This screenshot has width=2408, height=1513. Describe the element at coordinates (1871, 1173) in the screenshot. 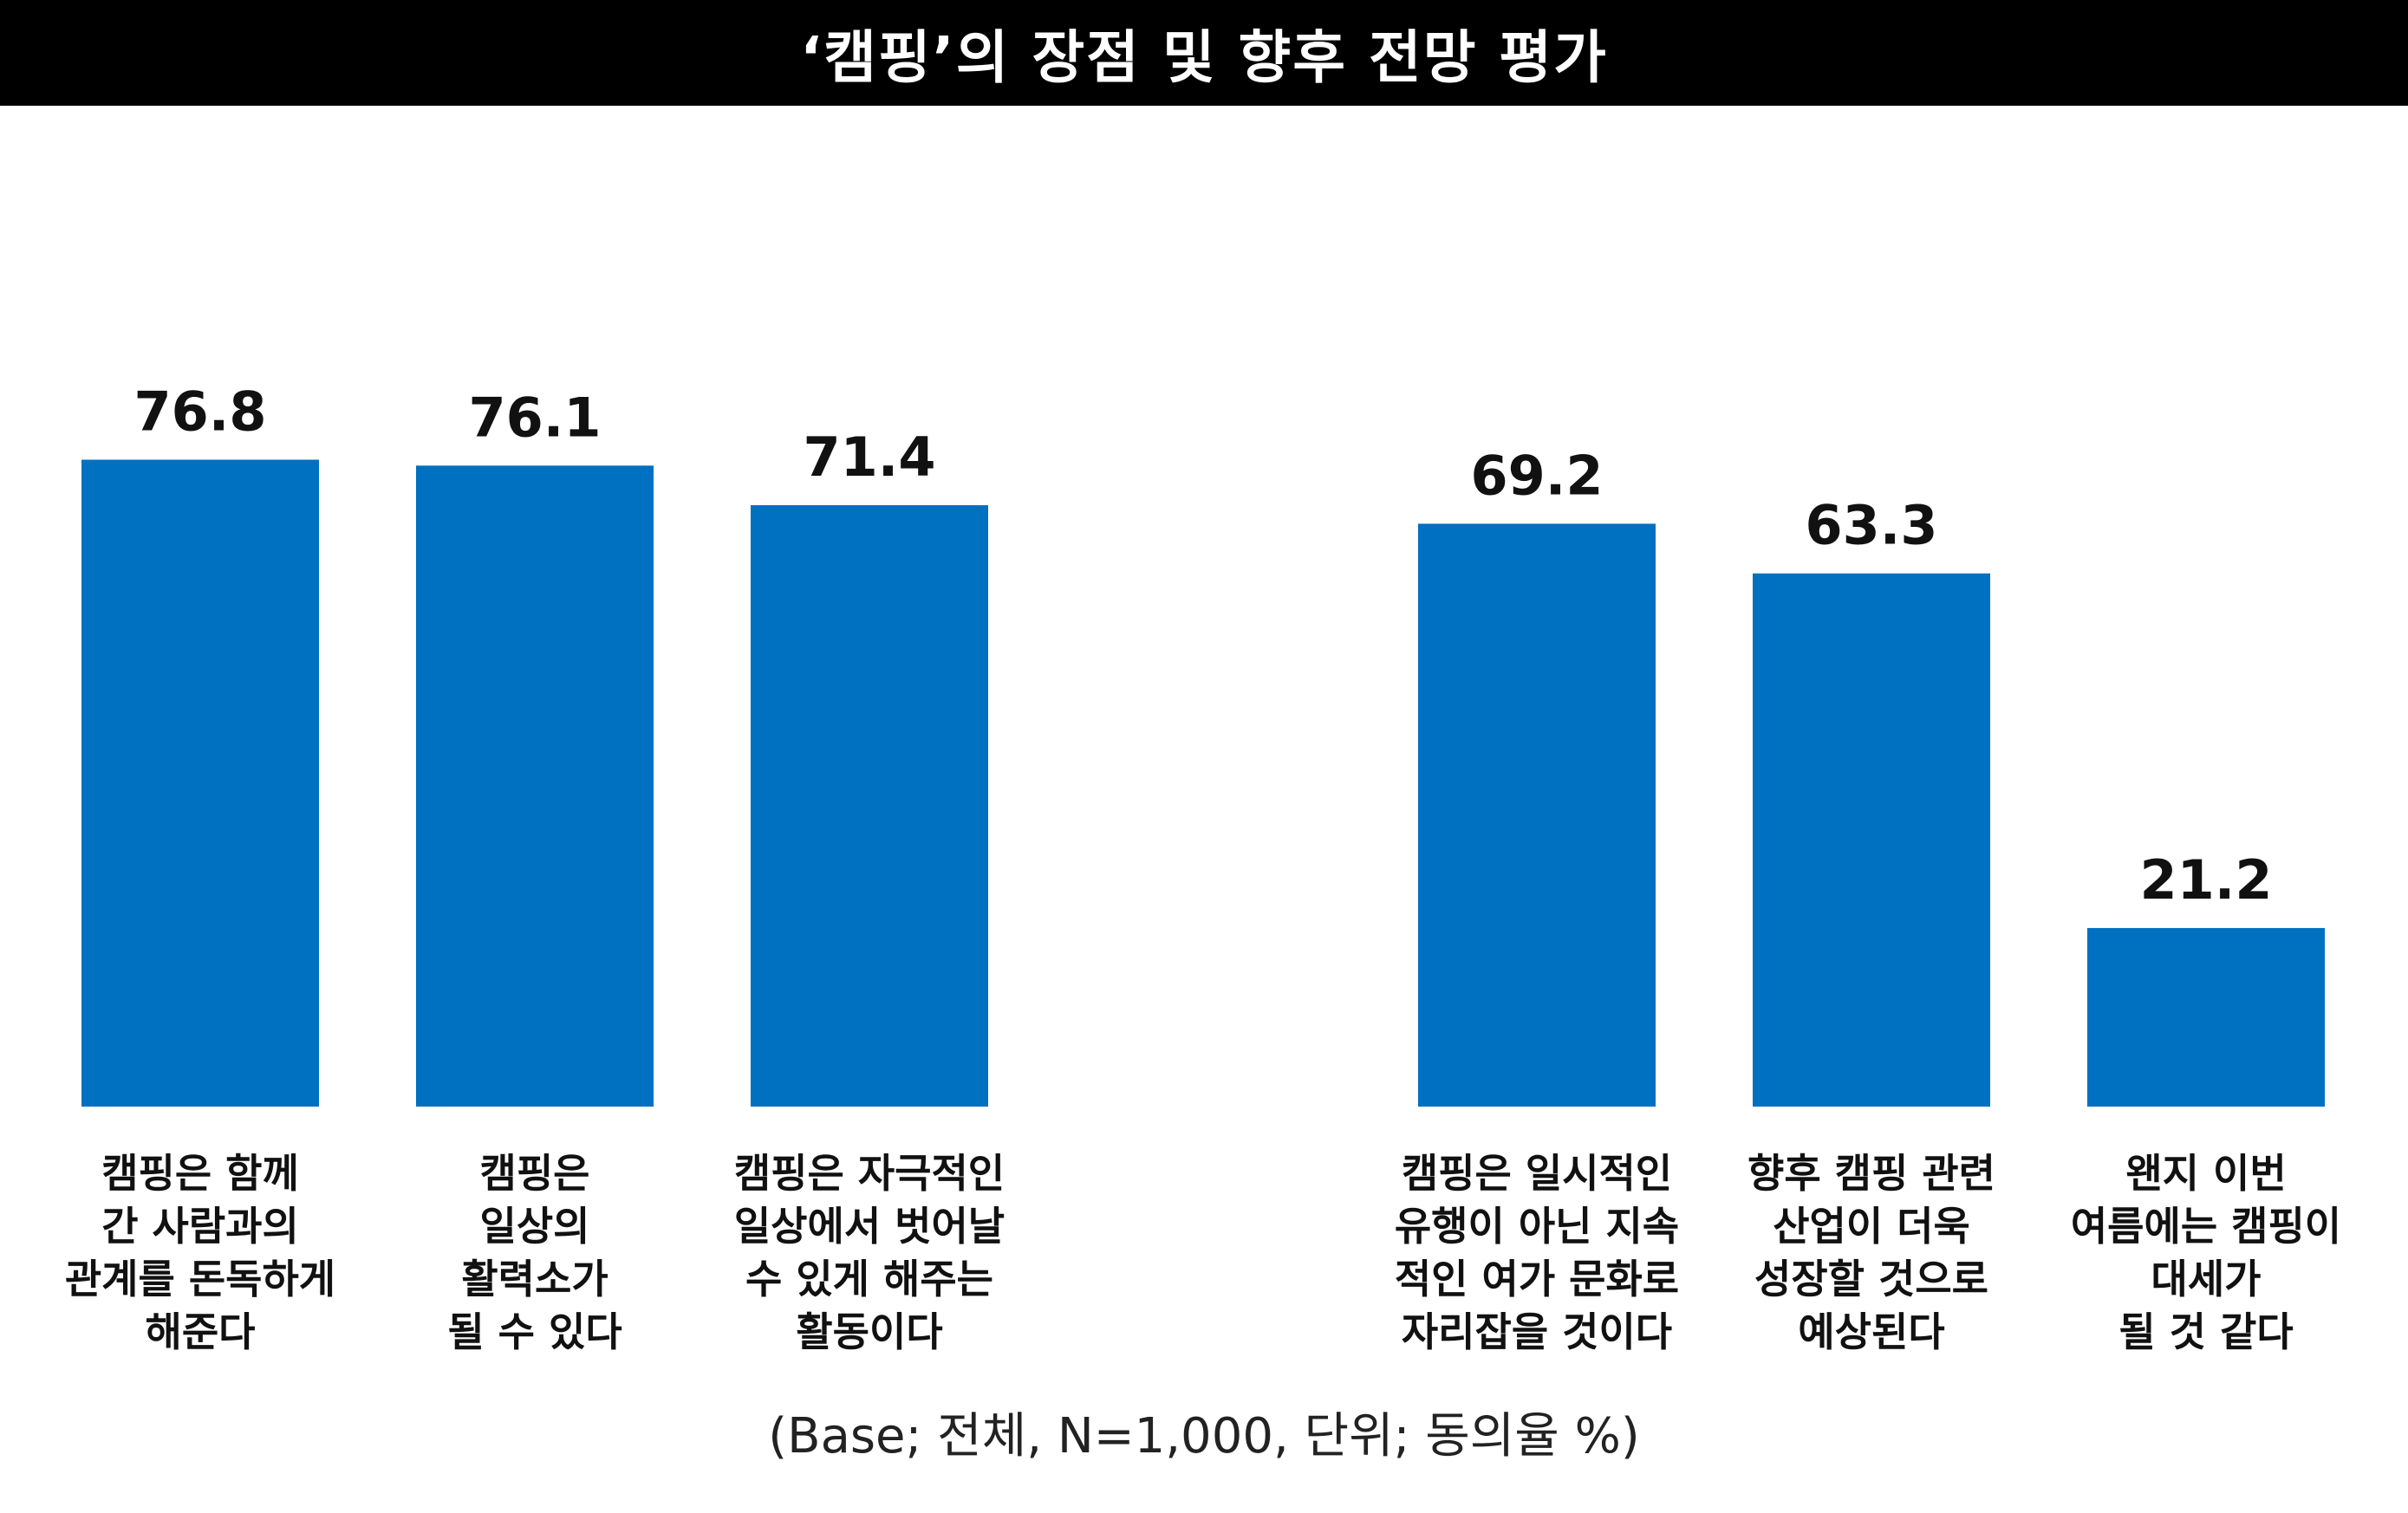

I see `category-label-5-line-1: 향후 캠핑 관련` at that location.